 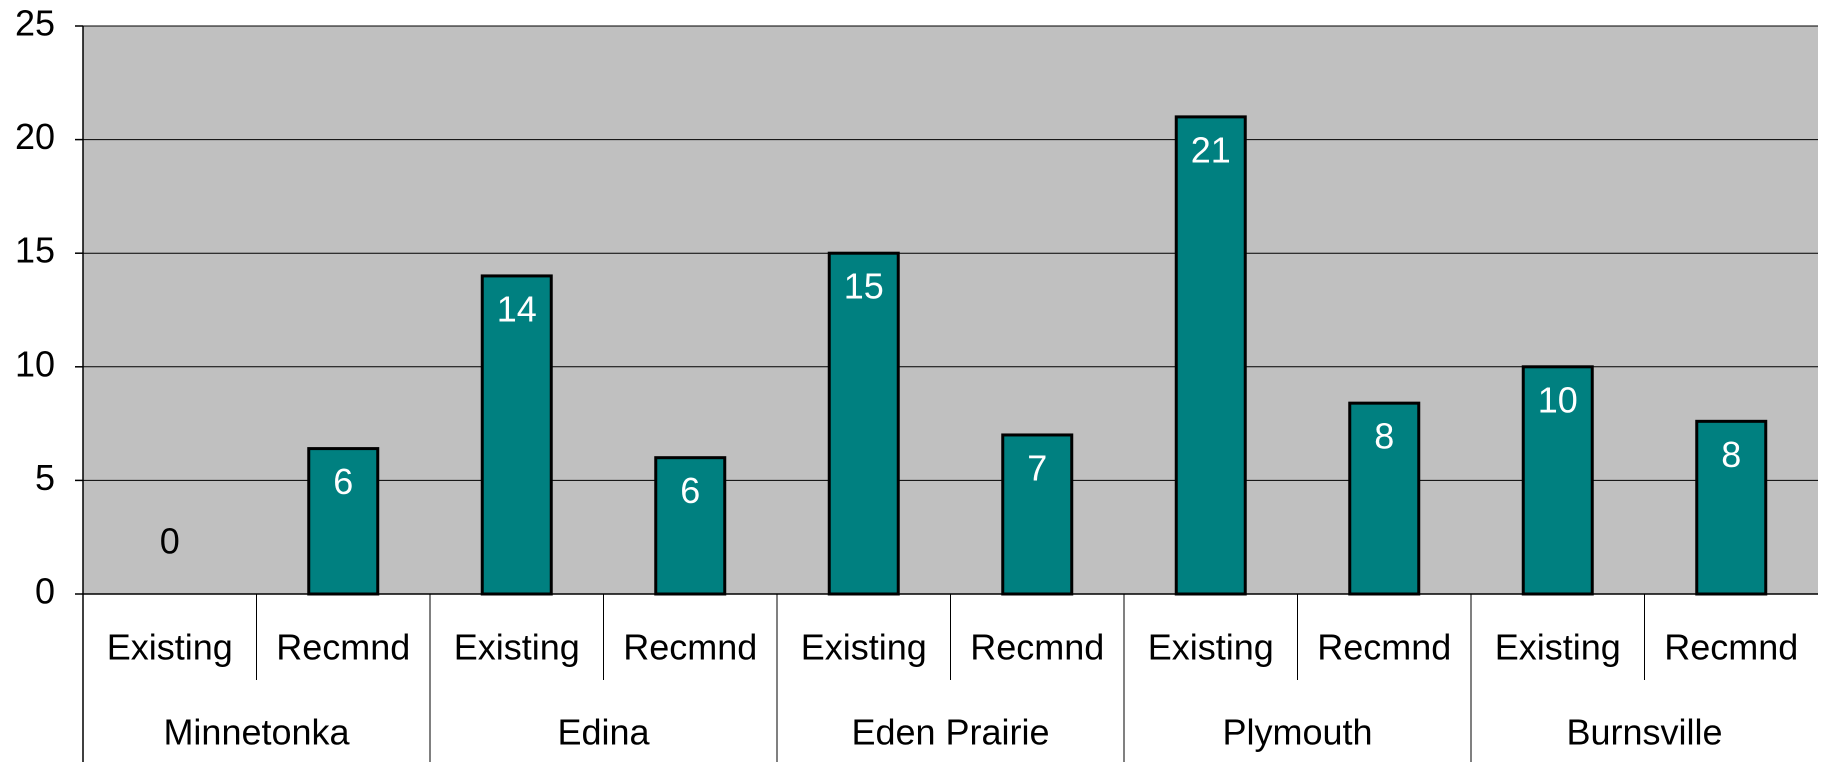 I want to click on y-tick-label: 10, so click(x=35, y=363).